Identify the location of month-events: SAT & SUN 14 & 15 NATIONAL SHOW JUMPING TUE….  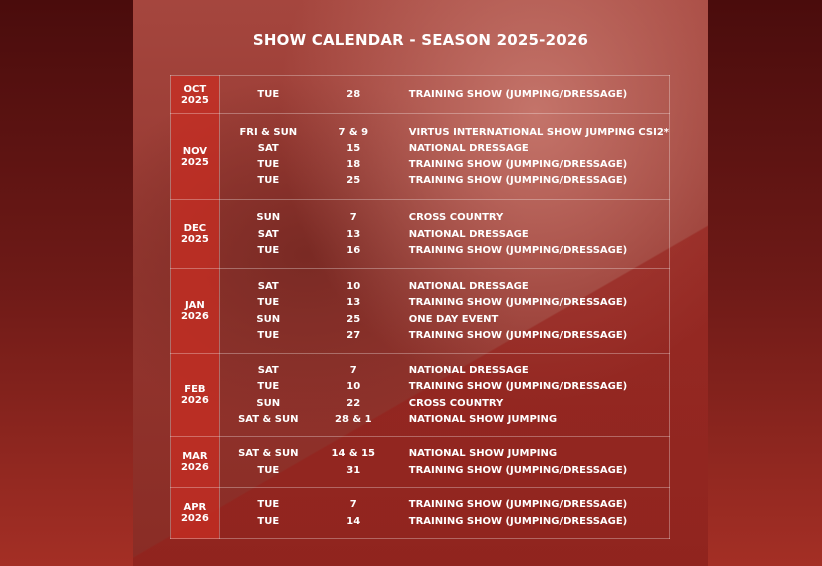
(445, 462).